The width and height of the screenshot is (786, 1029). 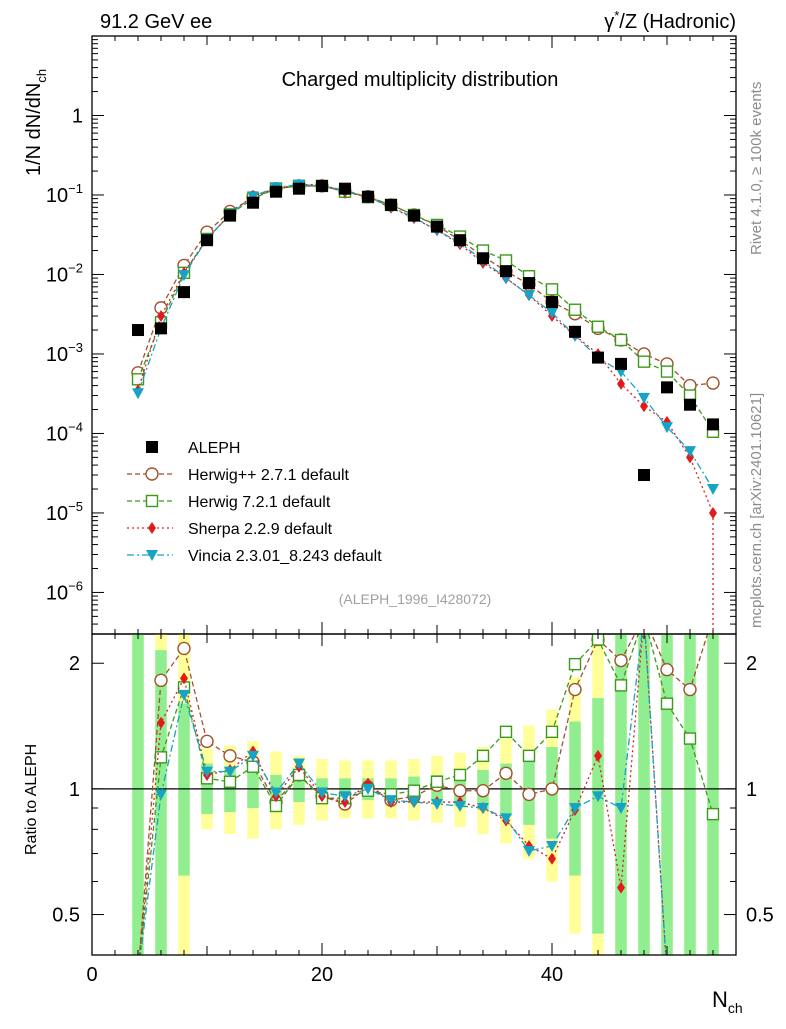 What do you see at coordinates (735, 1008) in the screenshot?
I see `x-axis-label-sub: ch` at bounding box center [735, 1008].